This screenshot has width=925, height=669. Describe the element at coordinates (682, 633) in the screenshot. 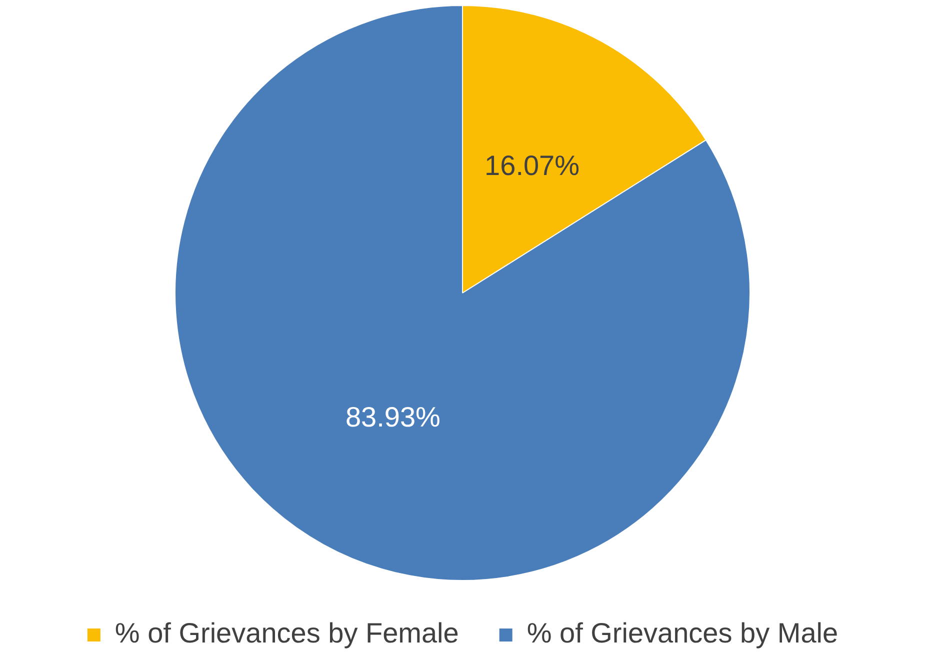

I see `legend-label: % of Grievances by Male` at that location.